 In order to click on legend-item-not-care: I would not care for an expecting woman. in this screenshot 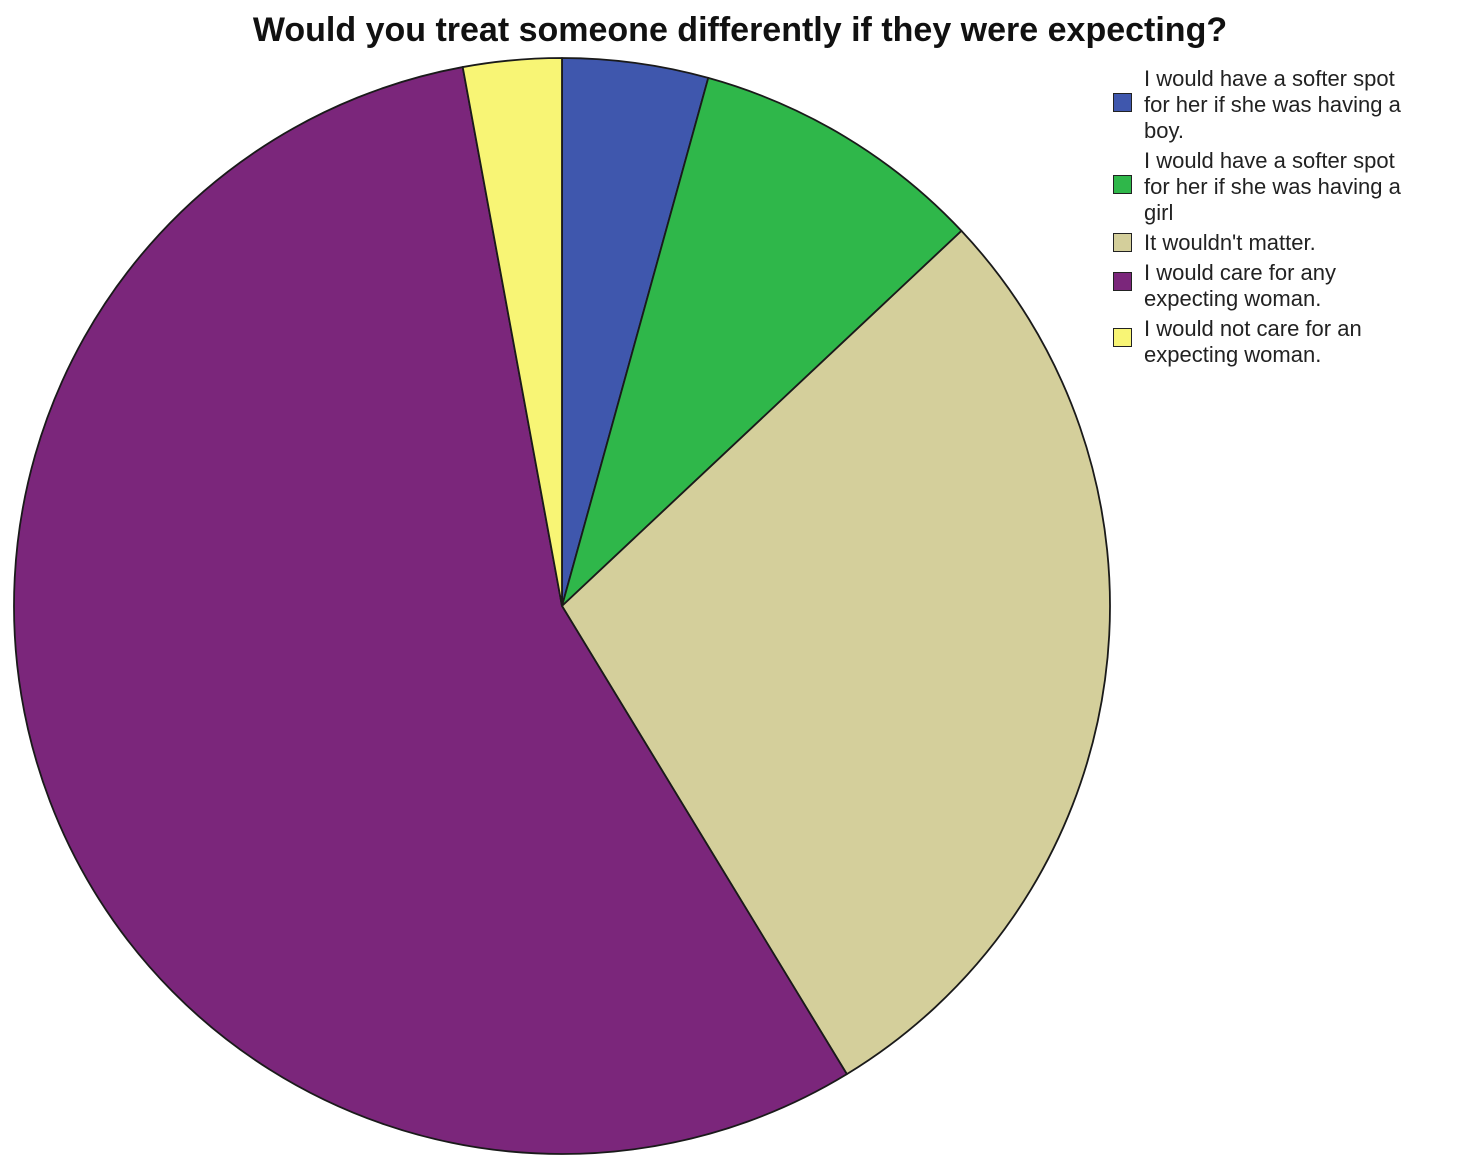, I will do `click(1288, 342)`.